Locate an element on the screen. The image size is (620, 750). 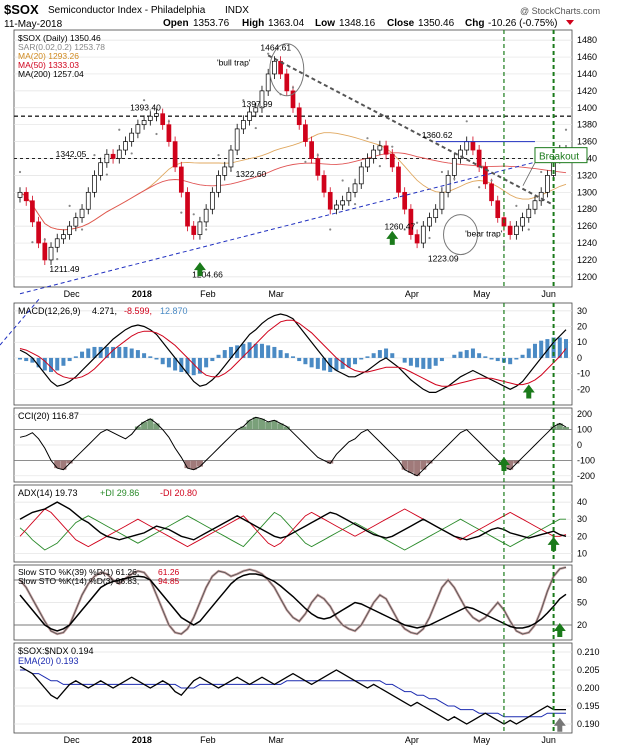
adx-panel-frame is located at coordinates (293, 523).